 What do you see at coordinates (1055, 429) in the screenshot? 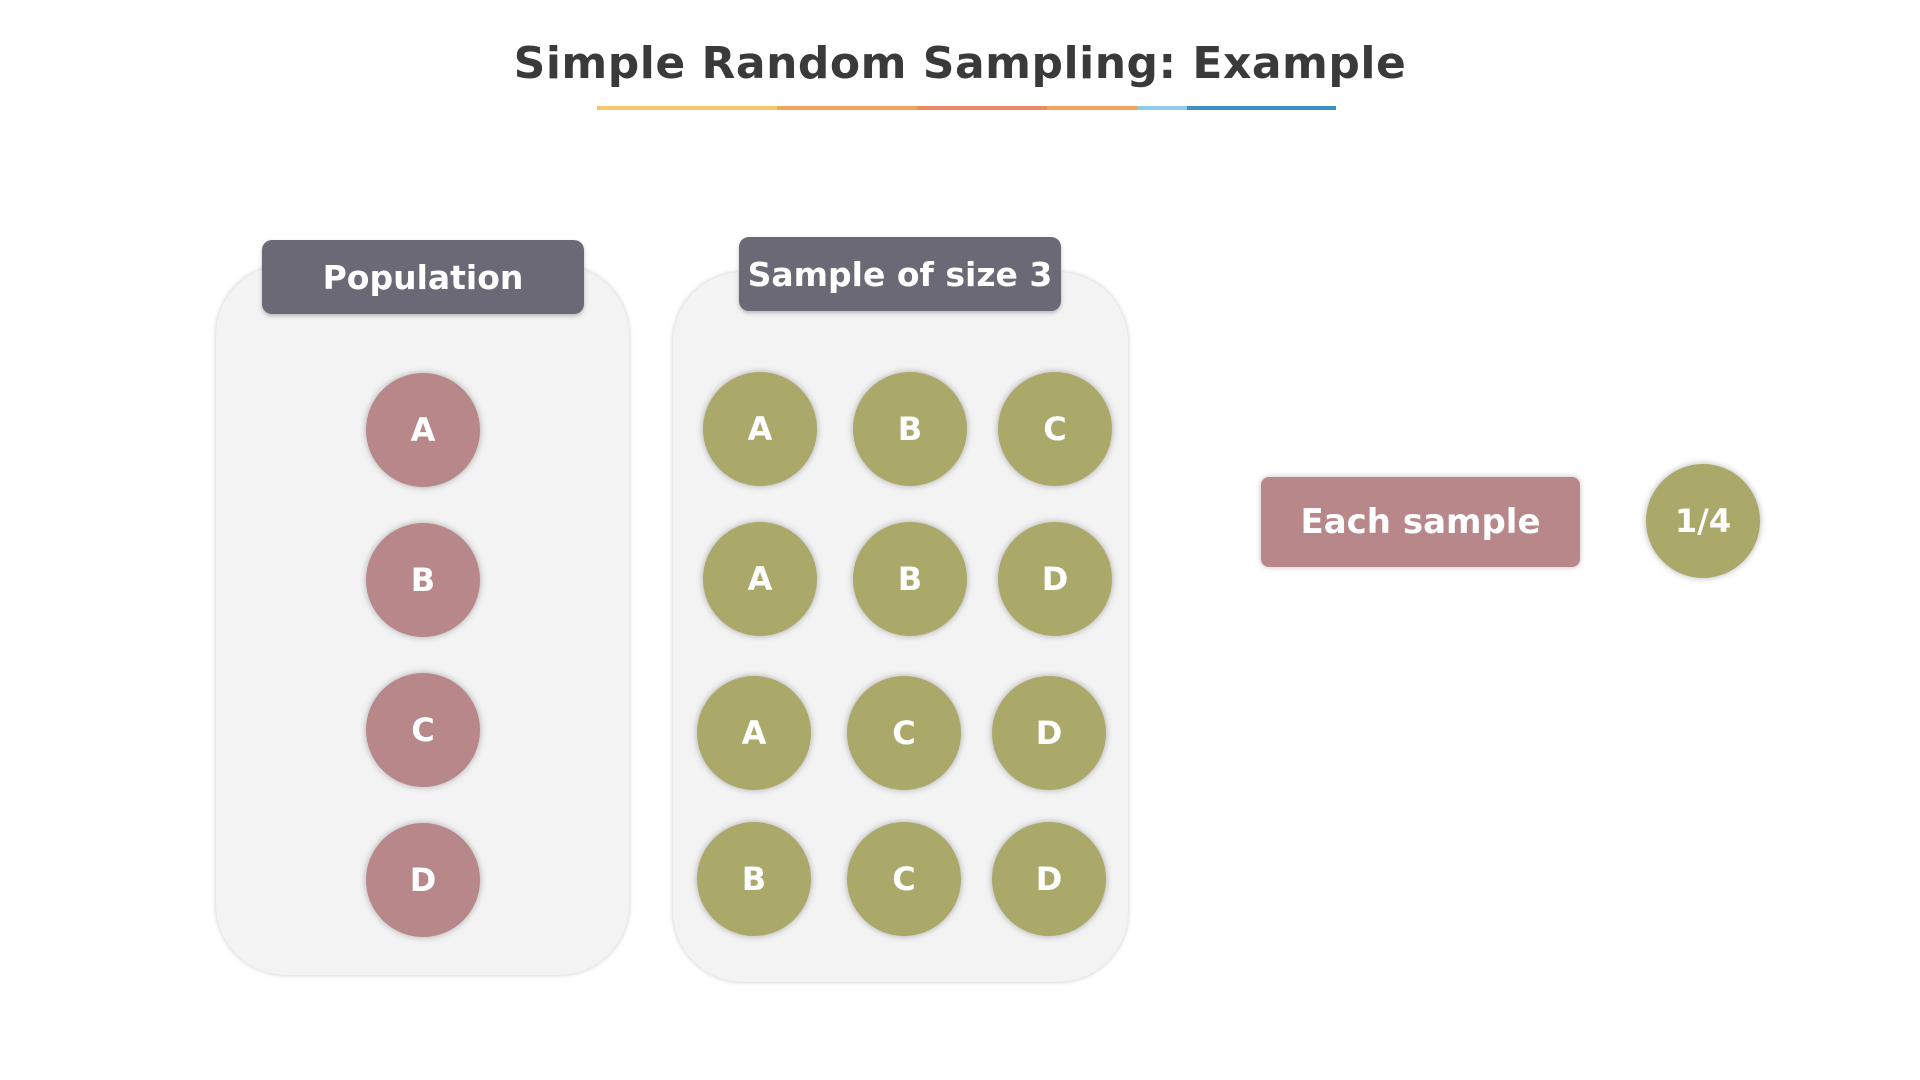
I see `sample-1-item-c: C` at bounding box center [1055, 429].